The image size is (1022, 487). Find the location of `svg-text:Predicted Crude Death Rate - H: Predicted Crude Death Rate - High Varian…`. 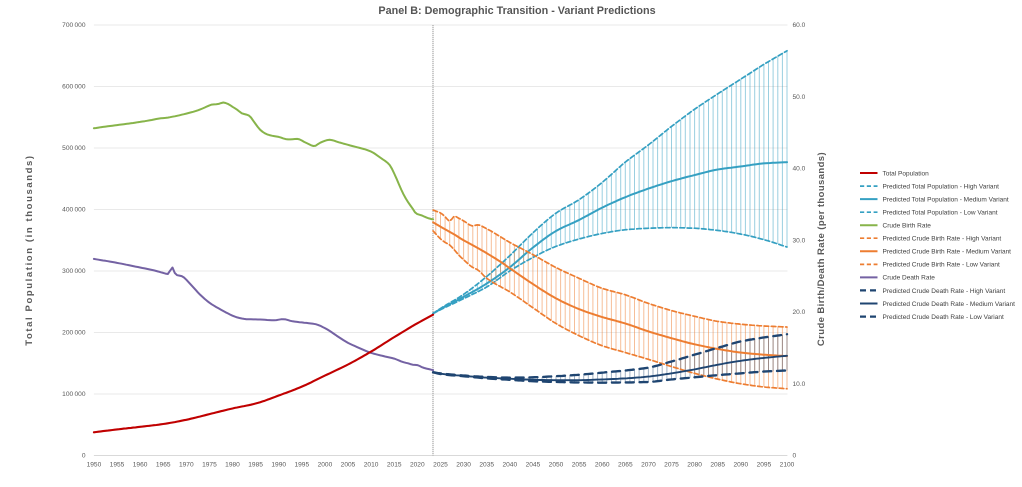

svg-text:Predicted Crude Death Rate - H: Predicted Crude Death Rate - High Varian… is located at coordinates (944, 291).